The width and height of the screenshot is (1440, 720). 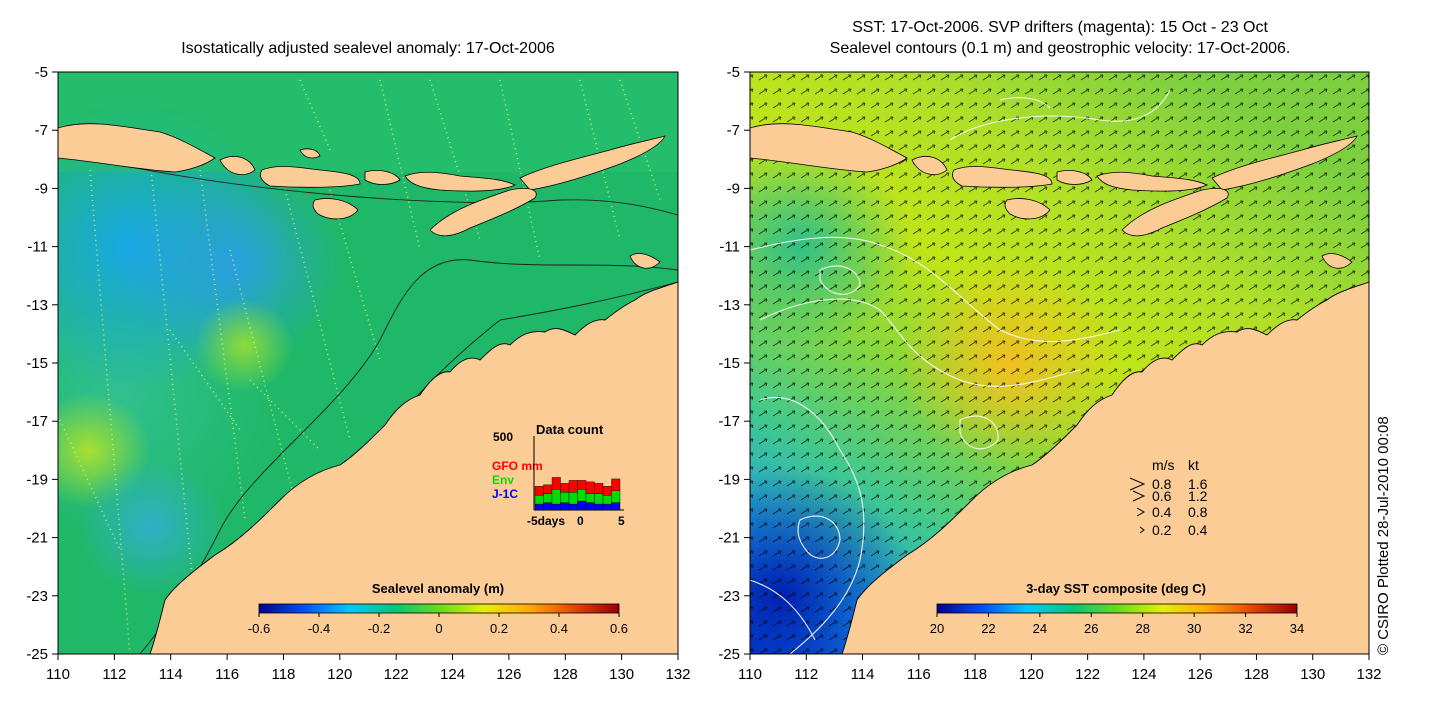 What do you see at coordinates (362, 196) in the screenshot?
I see `left-islands` at bounding box center [362, 196].